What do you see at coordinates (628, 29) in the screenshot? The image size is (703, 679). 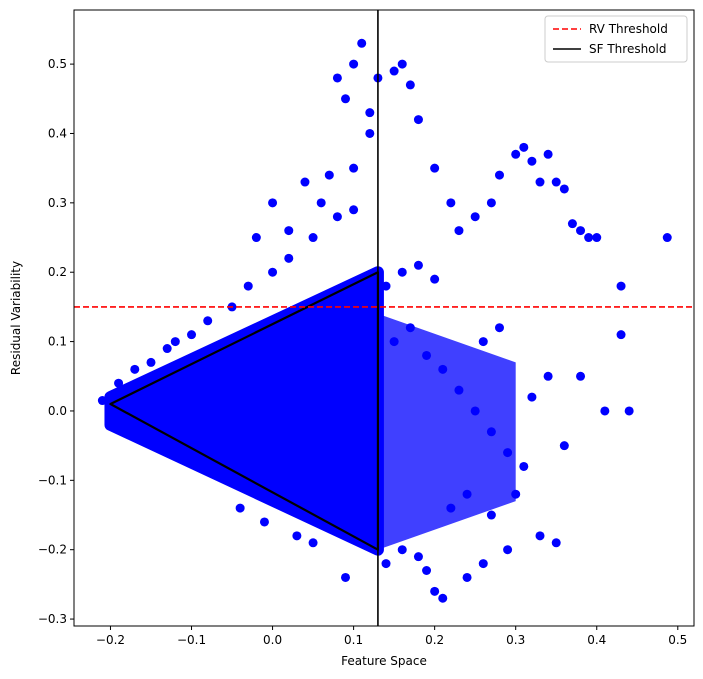 I see `legend-label-rv-threshold: RV Threshold` at bounding box center [628, 29].